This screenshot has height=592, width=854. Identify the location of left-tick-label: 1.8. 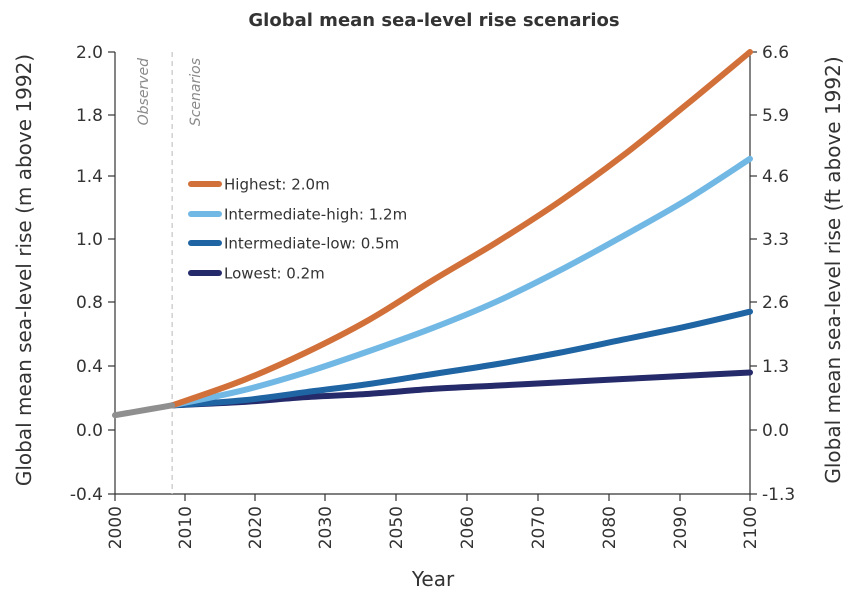
(89, 116).